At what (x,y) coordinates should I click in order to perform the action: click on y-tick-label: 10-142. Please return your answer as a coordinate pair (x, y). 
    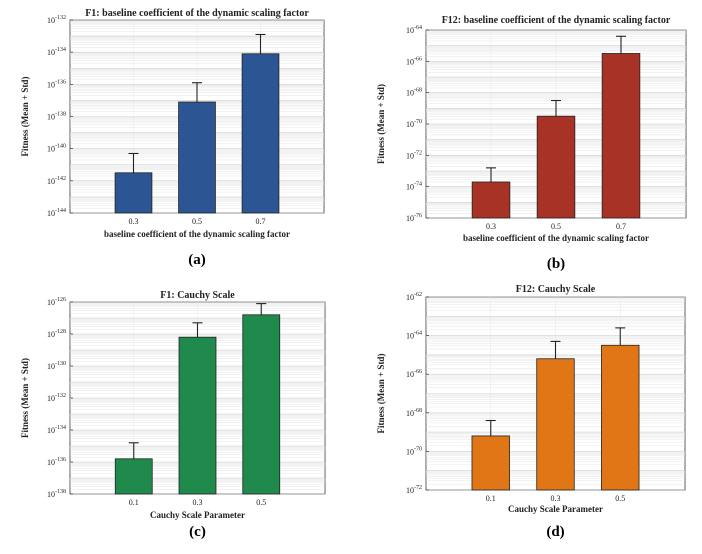
    Looking at the image, I should click on (56, 181).